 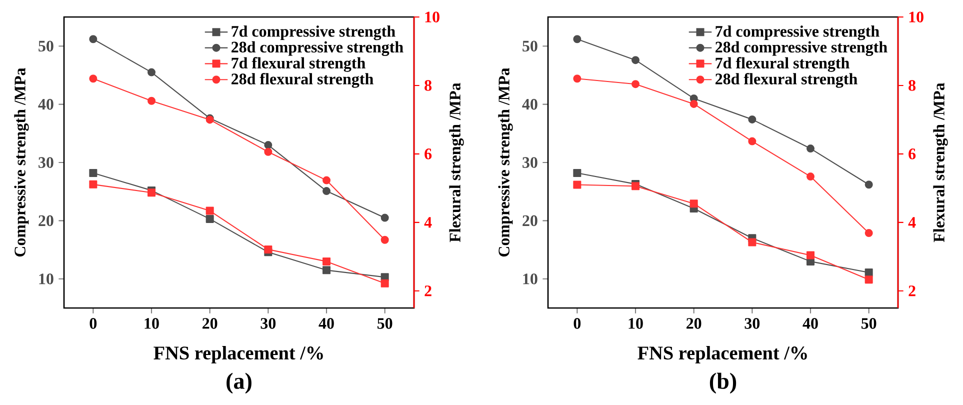 I want to click on text: (b), so click(x=723, y=383).